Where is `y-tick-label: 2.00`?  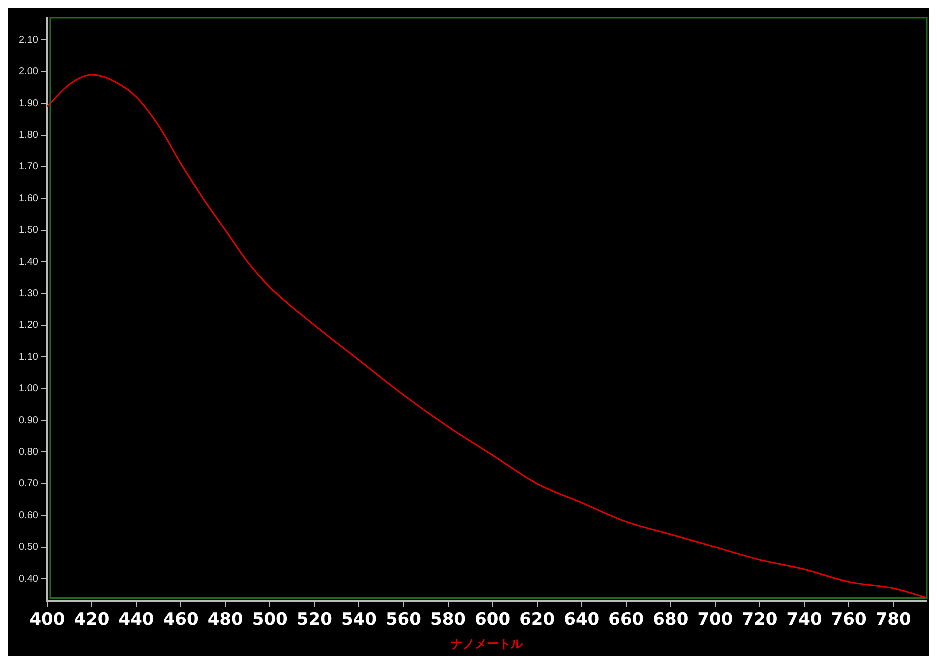
y-tick-label: 2.00 is located at coordinates (28, 72).